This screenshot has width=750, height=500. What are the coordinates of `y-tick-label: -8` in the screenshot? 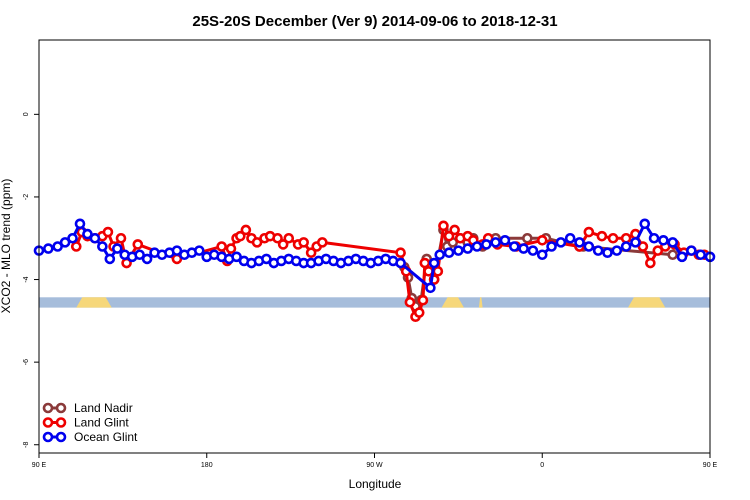 It's located at (26, 445).